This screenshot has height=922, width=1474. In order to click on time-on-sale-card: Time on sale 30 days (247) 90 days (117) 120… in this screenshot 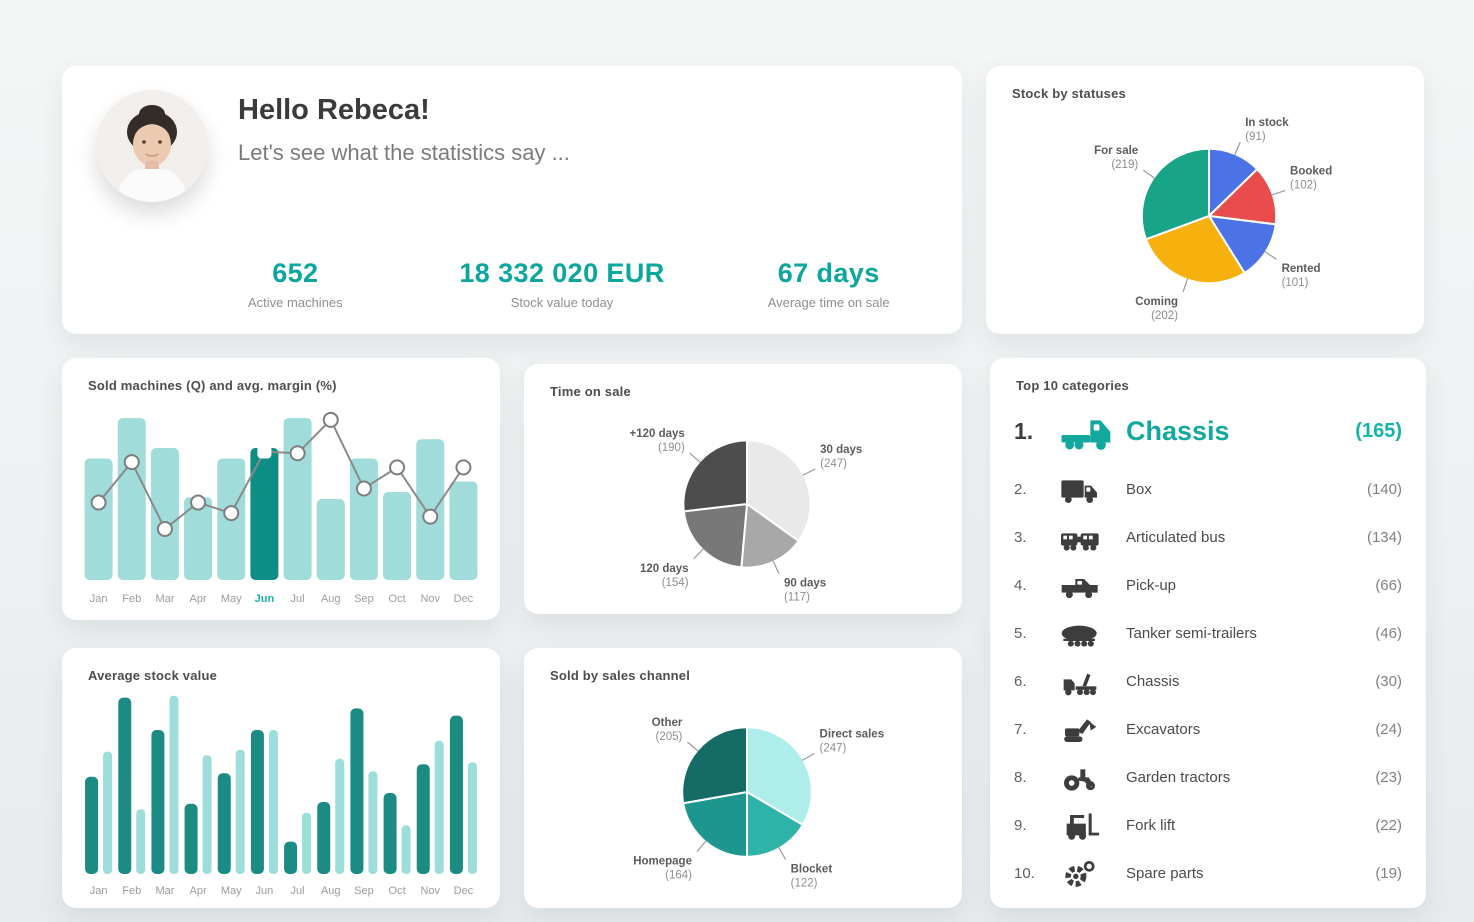, I will do `click(743, 489)`.